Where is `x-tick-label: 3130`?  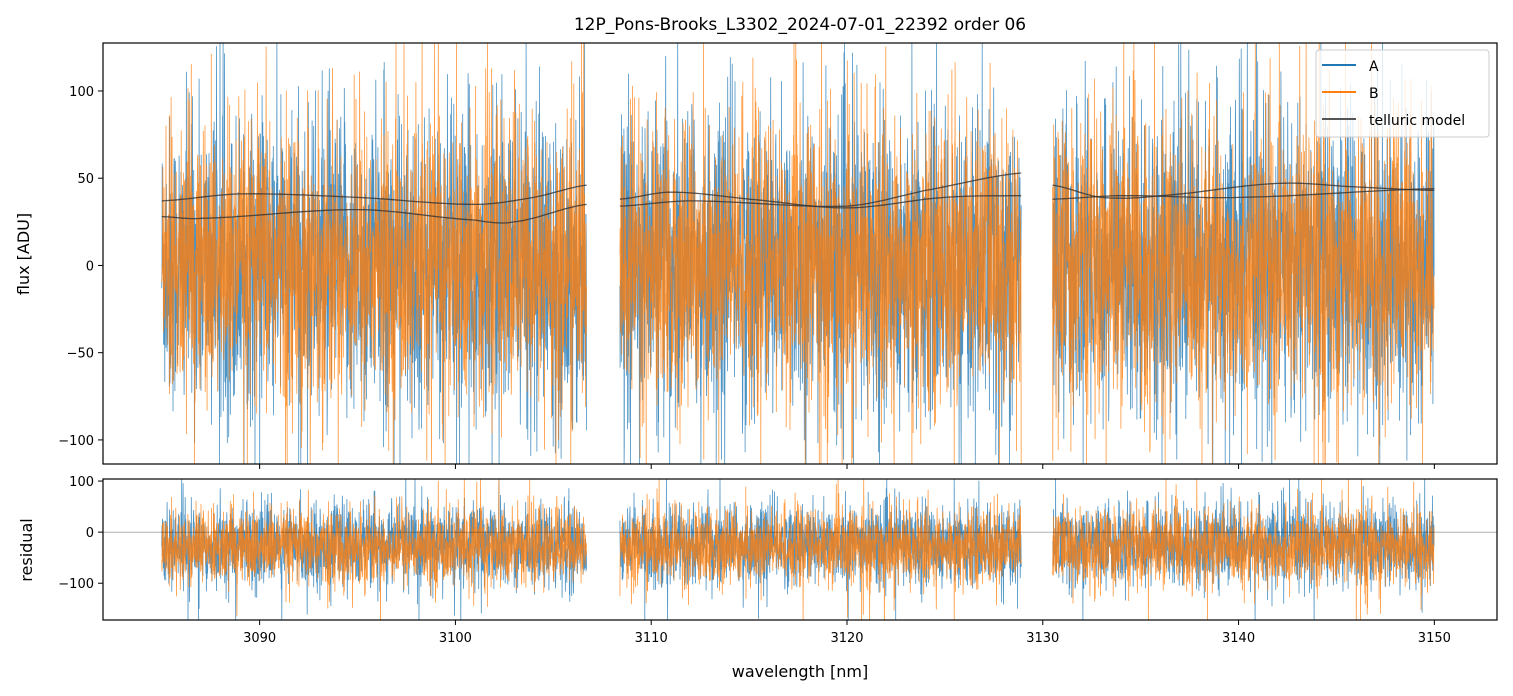
x-tick-label: 3130 is located at coordinates (1042, 638).